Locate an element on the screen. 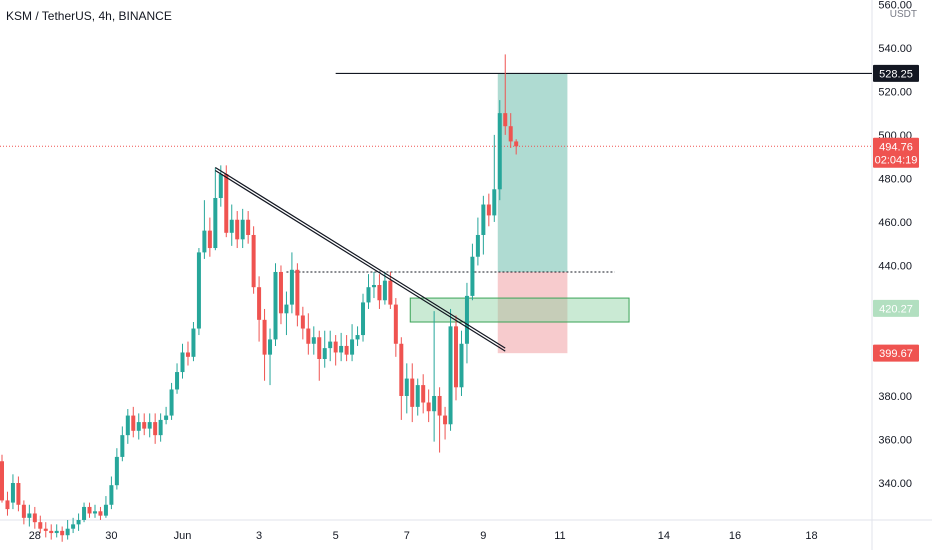 The height and width of the screenshot is (550, 932). trendline-upper is located at coordinates (360, 258).